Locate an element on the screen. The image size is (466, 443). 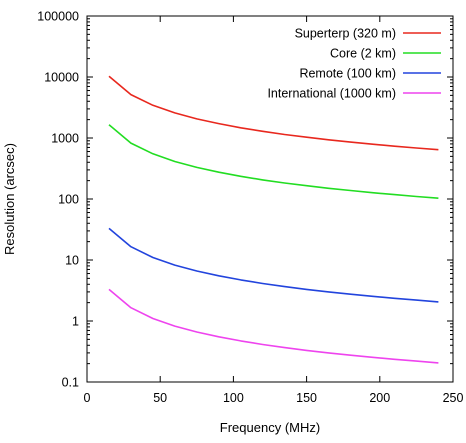
y-tick-label: 10 is located at coordinates (72, 261).